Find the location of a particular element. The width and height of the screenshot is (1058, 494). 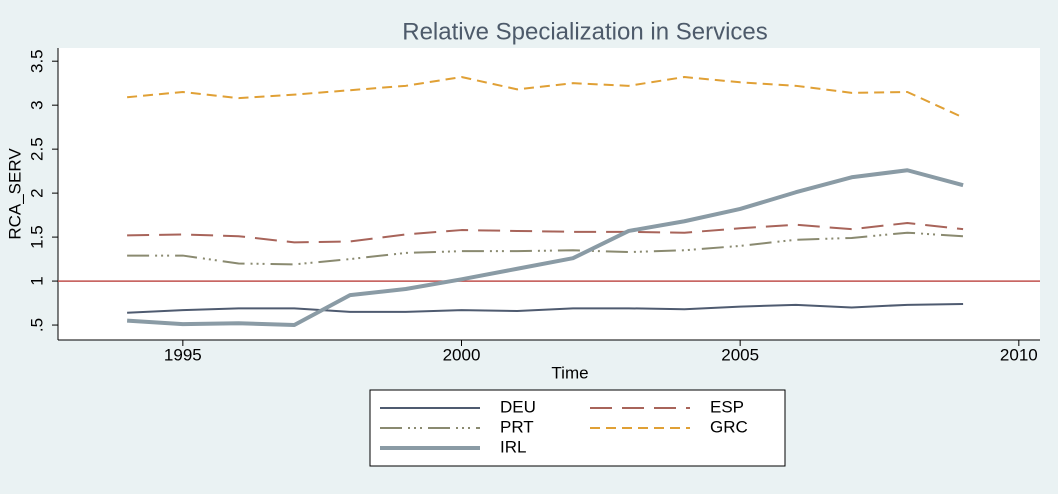

x-tick-label: 2005 is located at coordinates (740, 354).